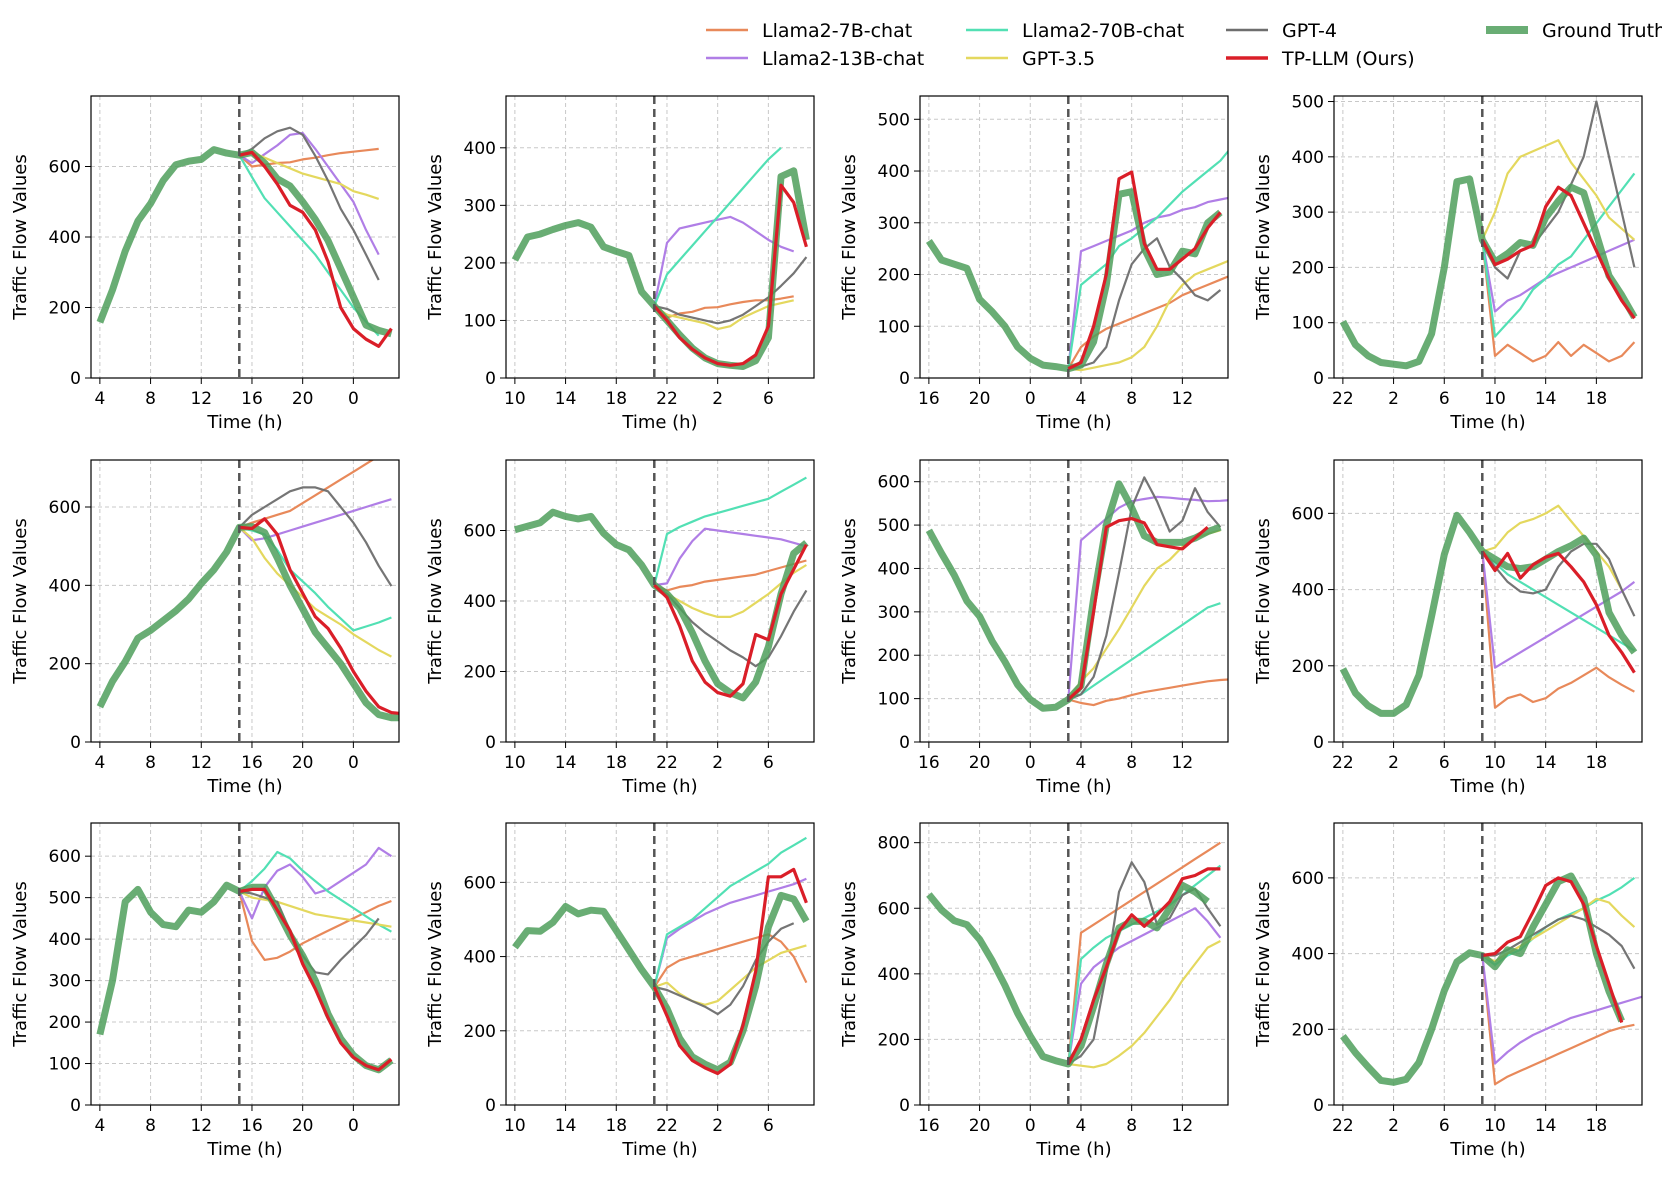 This screenshot has height=1180, width=1662. What do you see at coordinates (815, 59) in the screenshot?
I see `legend-item: Llama2-13B-chat` at bounding box center [815, 59].